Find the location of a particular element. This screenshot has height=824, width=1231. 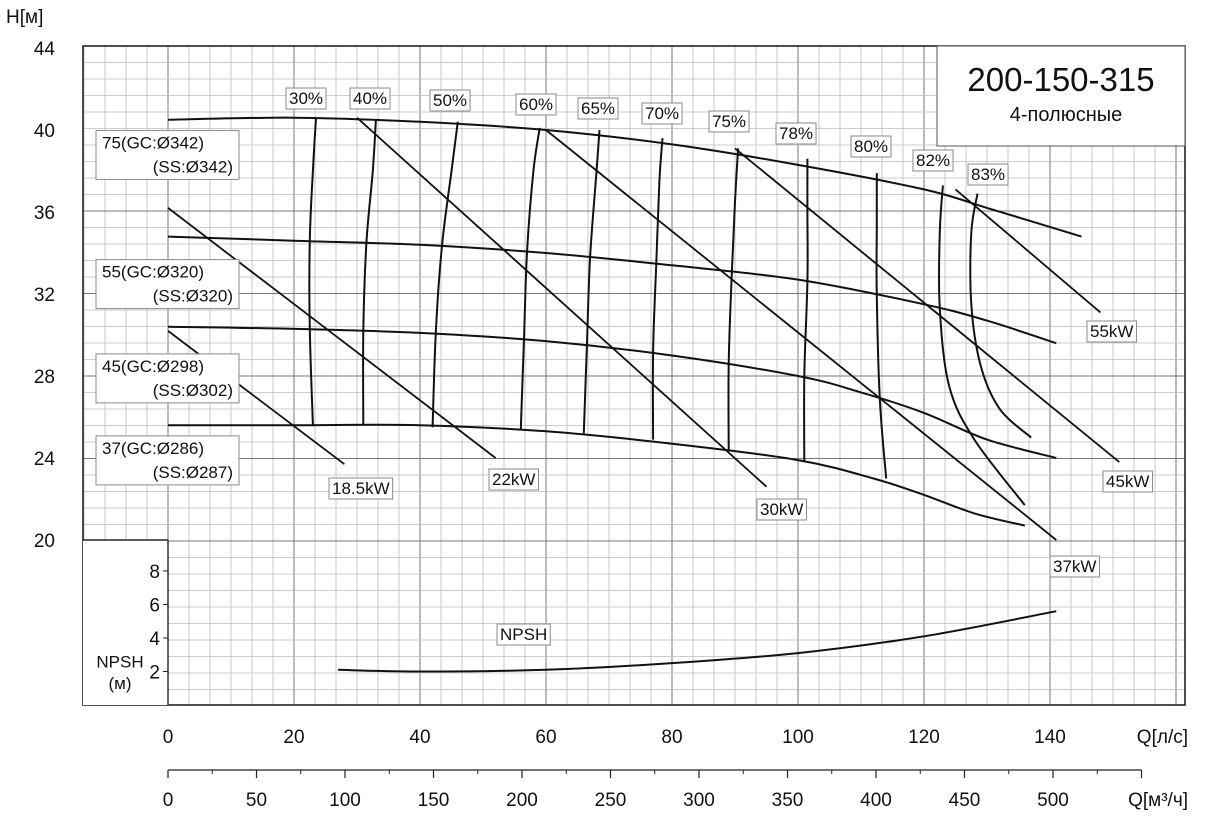

npsh-panel: 2 4 6 8 NPSH (м) is located at coordinates (126, 622).